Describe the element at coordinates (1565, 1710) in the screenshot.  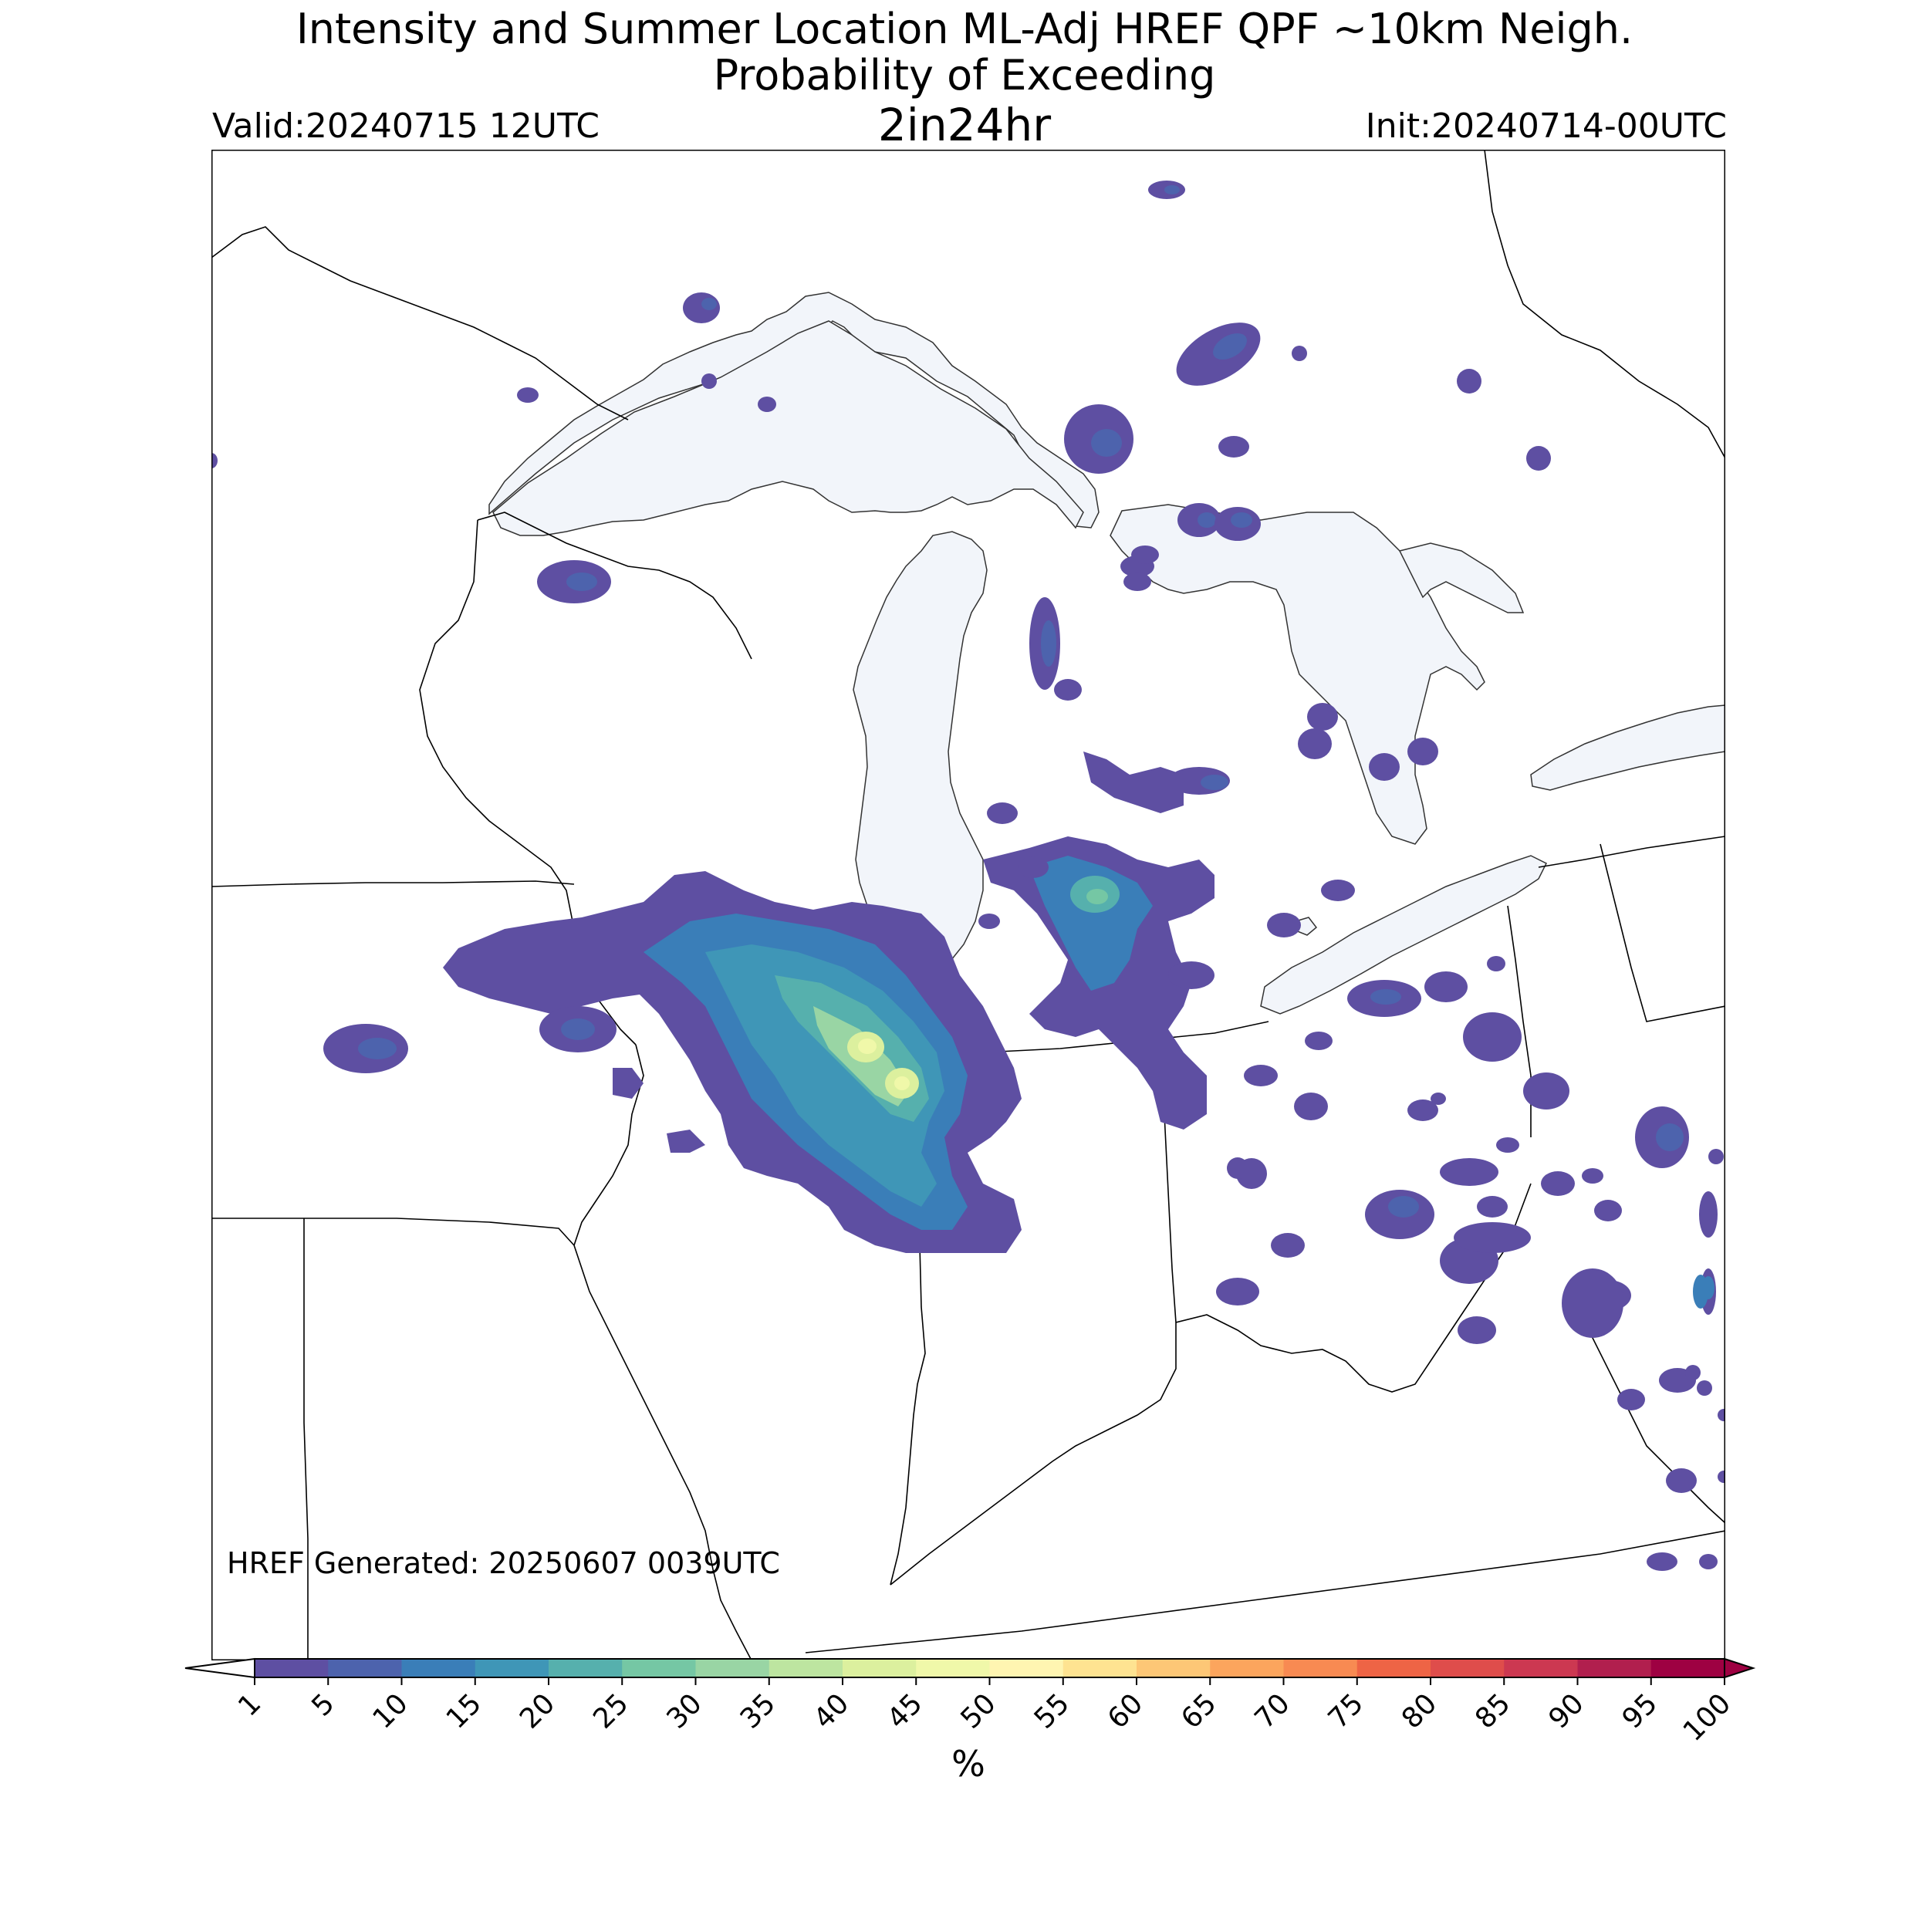
I see `colorbar-tick-label: 90` at that location.